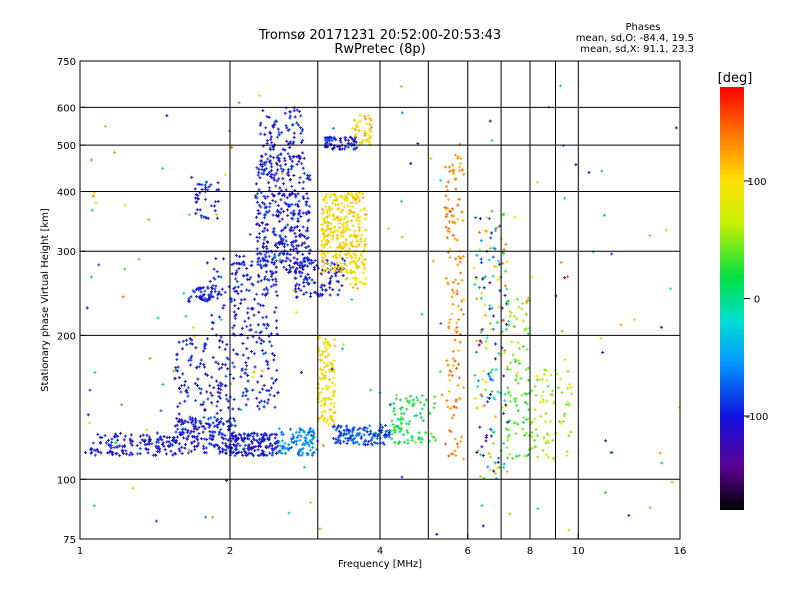 This screenshot has height=600, width=800. I want to click on x-tick-label: 2, so click(230, 551).